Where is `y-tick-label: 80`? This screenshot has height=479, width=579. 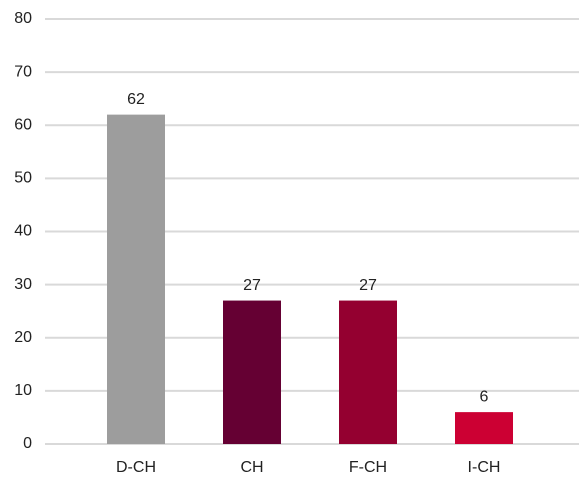
y-tick-label: 80 is located at coordinates (23, 18).